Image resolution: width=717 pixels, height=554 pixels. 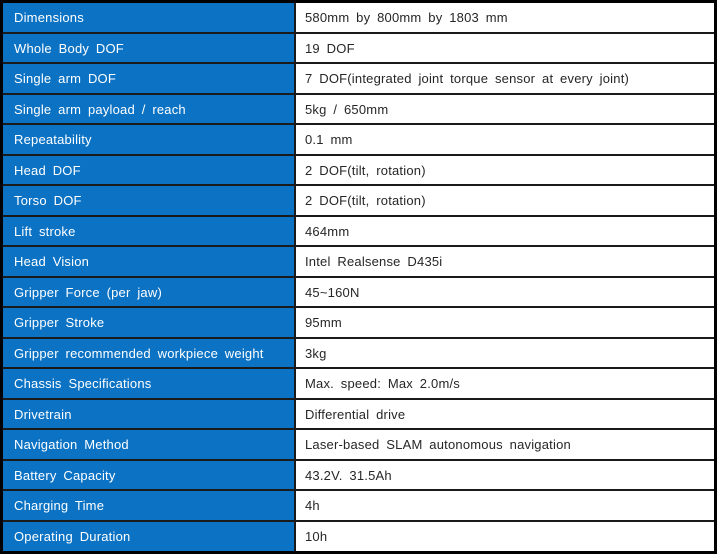 What do you see at coordinates (505, 353) in the screenshot?
I see `spec-value: 3kg` at bounding box center [505, 353].